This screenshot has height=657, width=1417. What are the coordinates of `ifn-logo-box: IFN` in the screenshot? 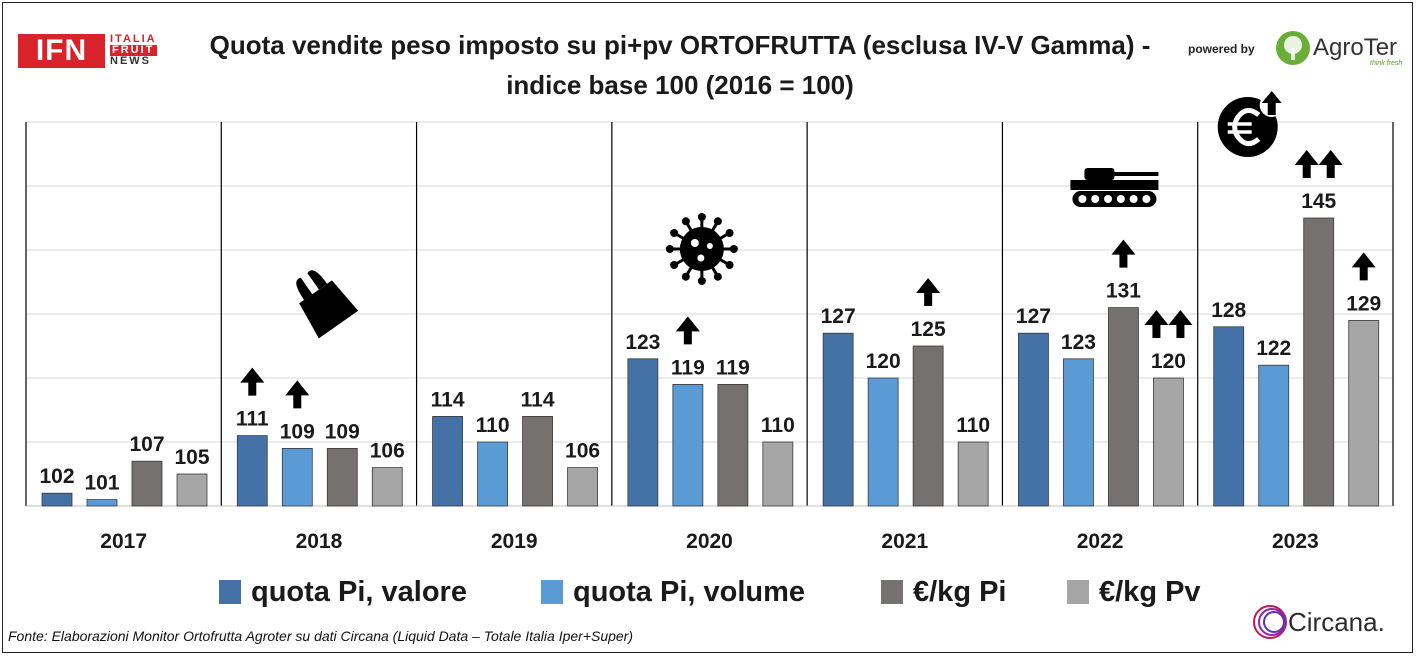 It's located at (61, 51).